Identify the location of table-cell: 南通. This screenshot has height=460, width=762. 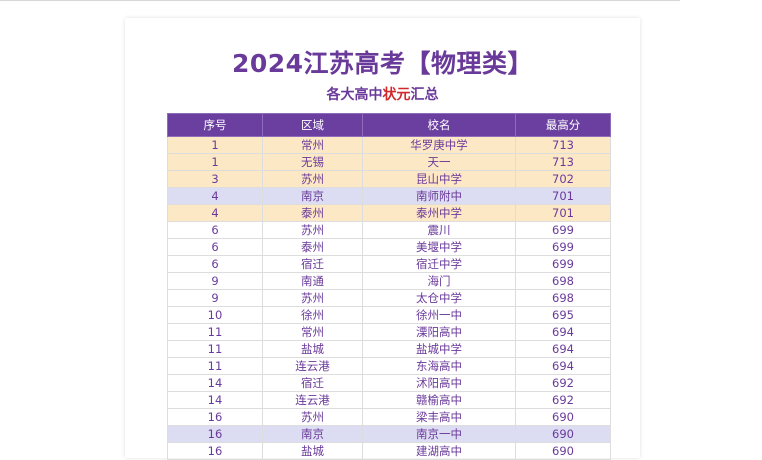
(312, 281).